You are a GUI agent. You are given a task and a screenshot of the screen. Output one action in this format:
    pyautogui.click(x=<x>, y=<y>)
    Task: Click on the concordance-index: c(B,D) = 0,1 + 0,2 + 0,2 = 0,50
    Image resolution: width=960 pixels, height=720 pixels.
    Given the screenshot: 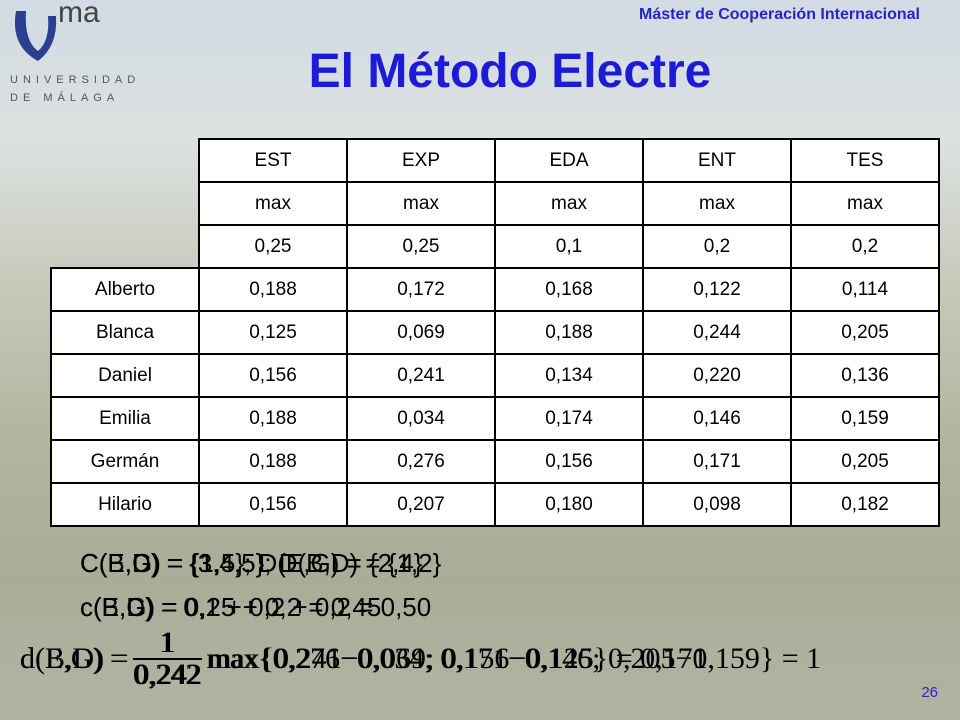 What is the action you would take?
    pyautogui.click(x=256, y=607)
    